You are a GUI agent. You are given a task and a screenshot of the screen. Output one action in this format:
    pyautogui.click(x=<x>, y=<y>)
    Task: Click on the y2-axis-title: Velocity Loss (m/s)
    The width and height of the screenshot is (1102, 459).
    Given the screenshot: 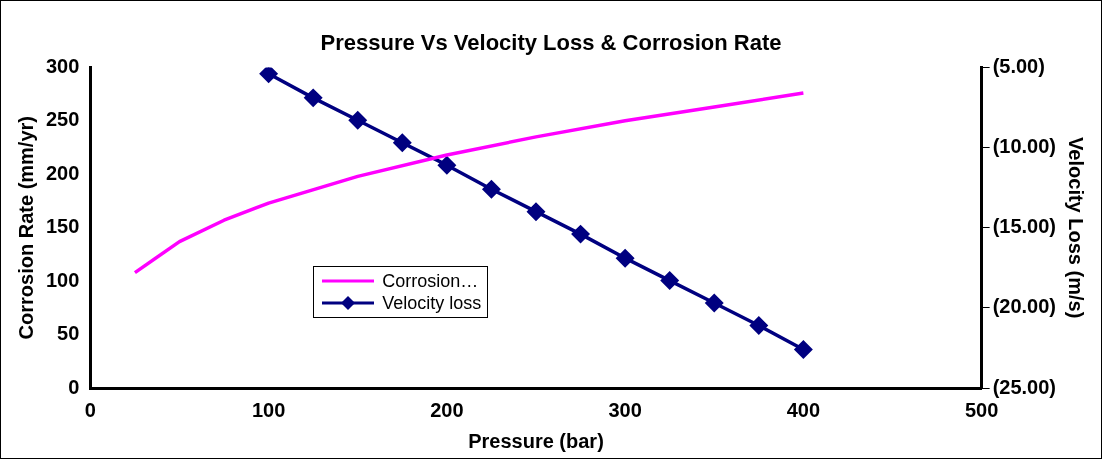 What is the action you would take?
    pyautogui.click(x=1076, y=228)
    